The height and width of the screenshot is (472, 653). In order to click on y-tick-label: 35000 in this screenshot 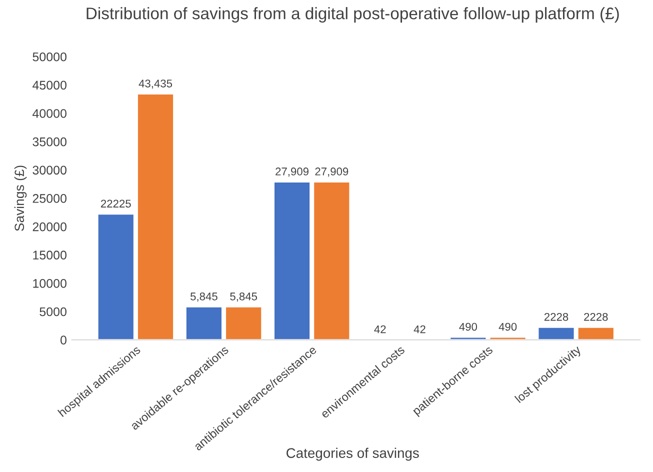, I will do `click(49, 141)`.